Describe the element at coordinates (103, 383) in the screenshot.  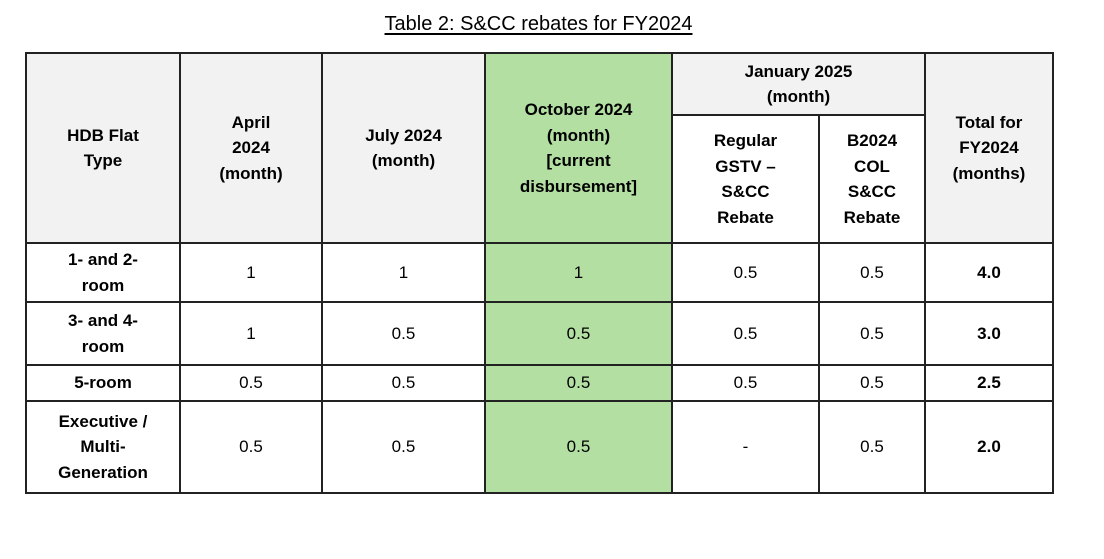
I see `flat-type-cell: 5-room` at that location.